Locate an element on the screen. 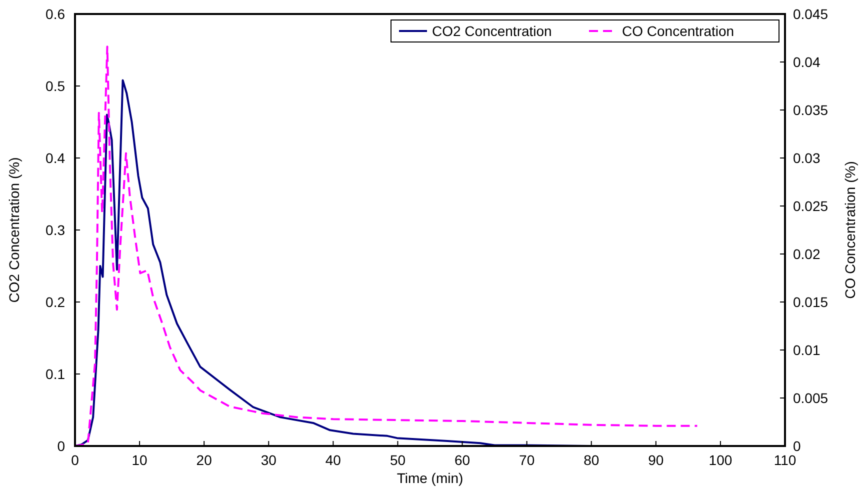  y2-tick-label: 0.025 is located at coordinates (810, 206).